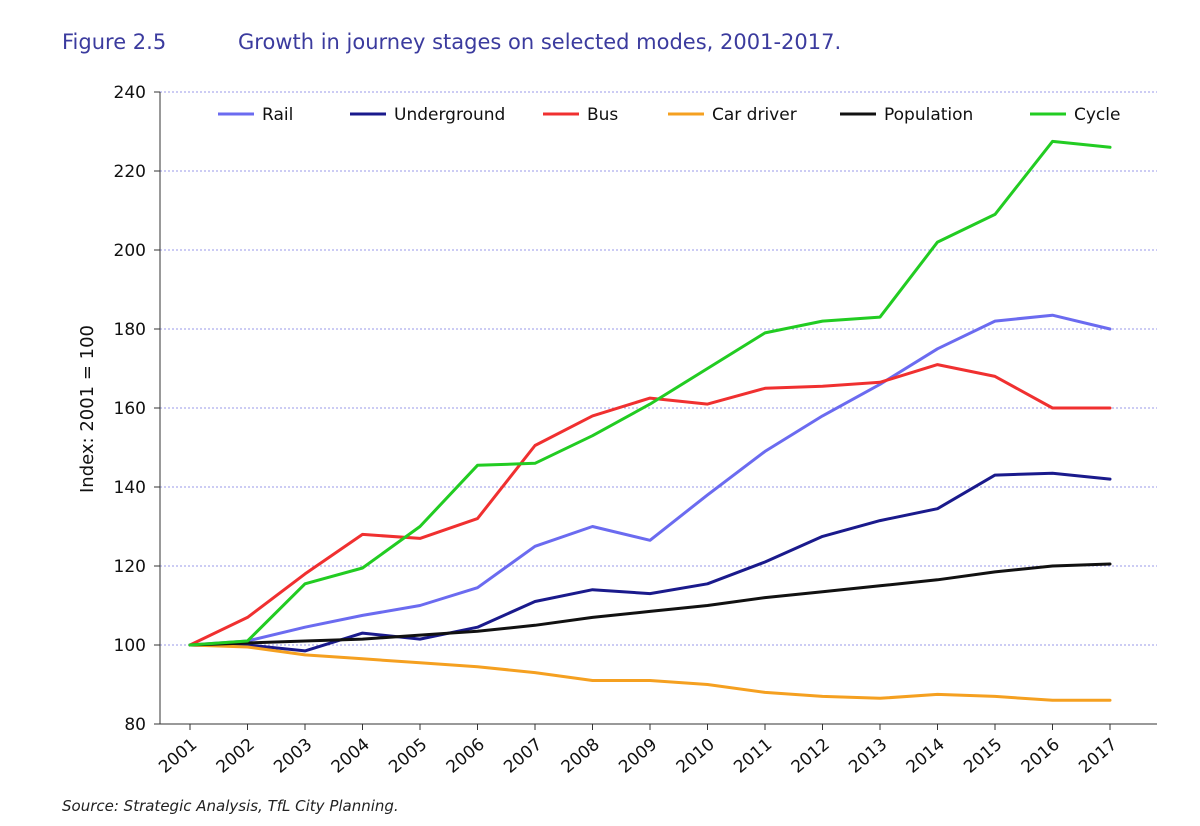 The width and height of the screenshot is (1200, 826). What do you see at coordinates (130, 251) in the screenshot?
I see `y-tick-label-200: 200` at bounding box center [130, 251].